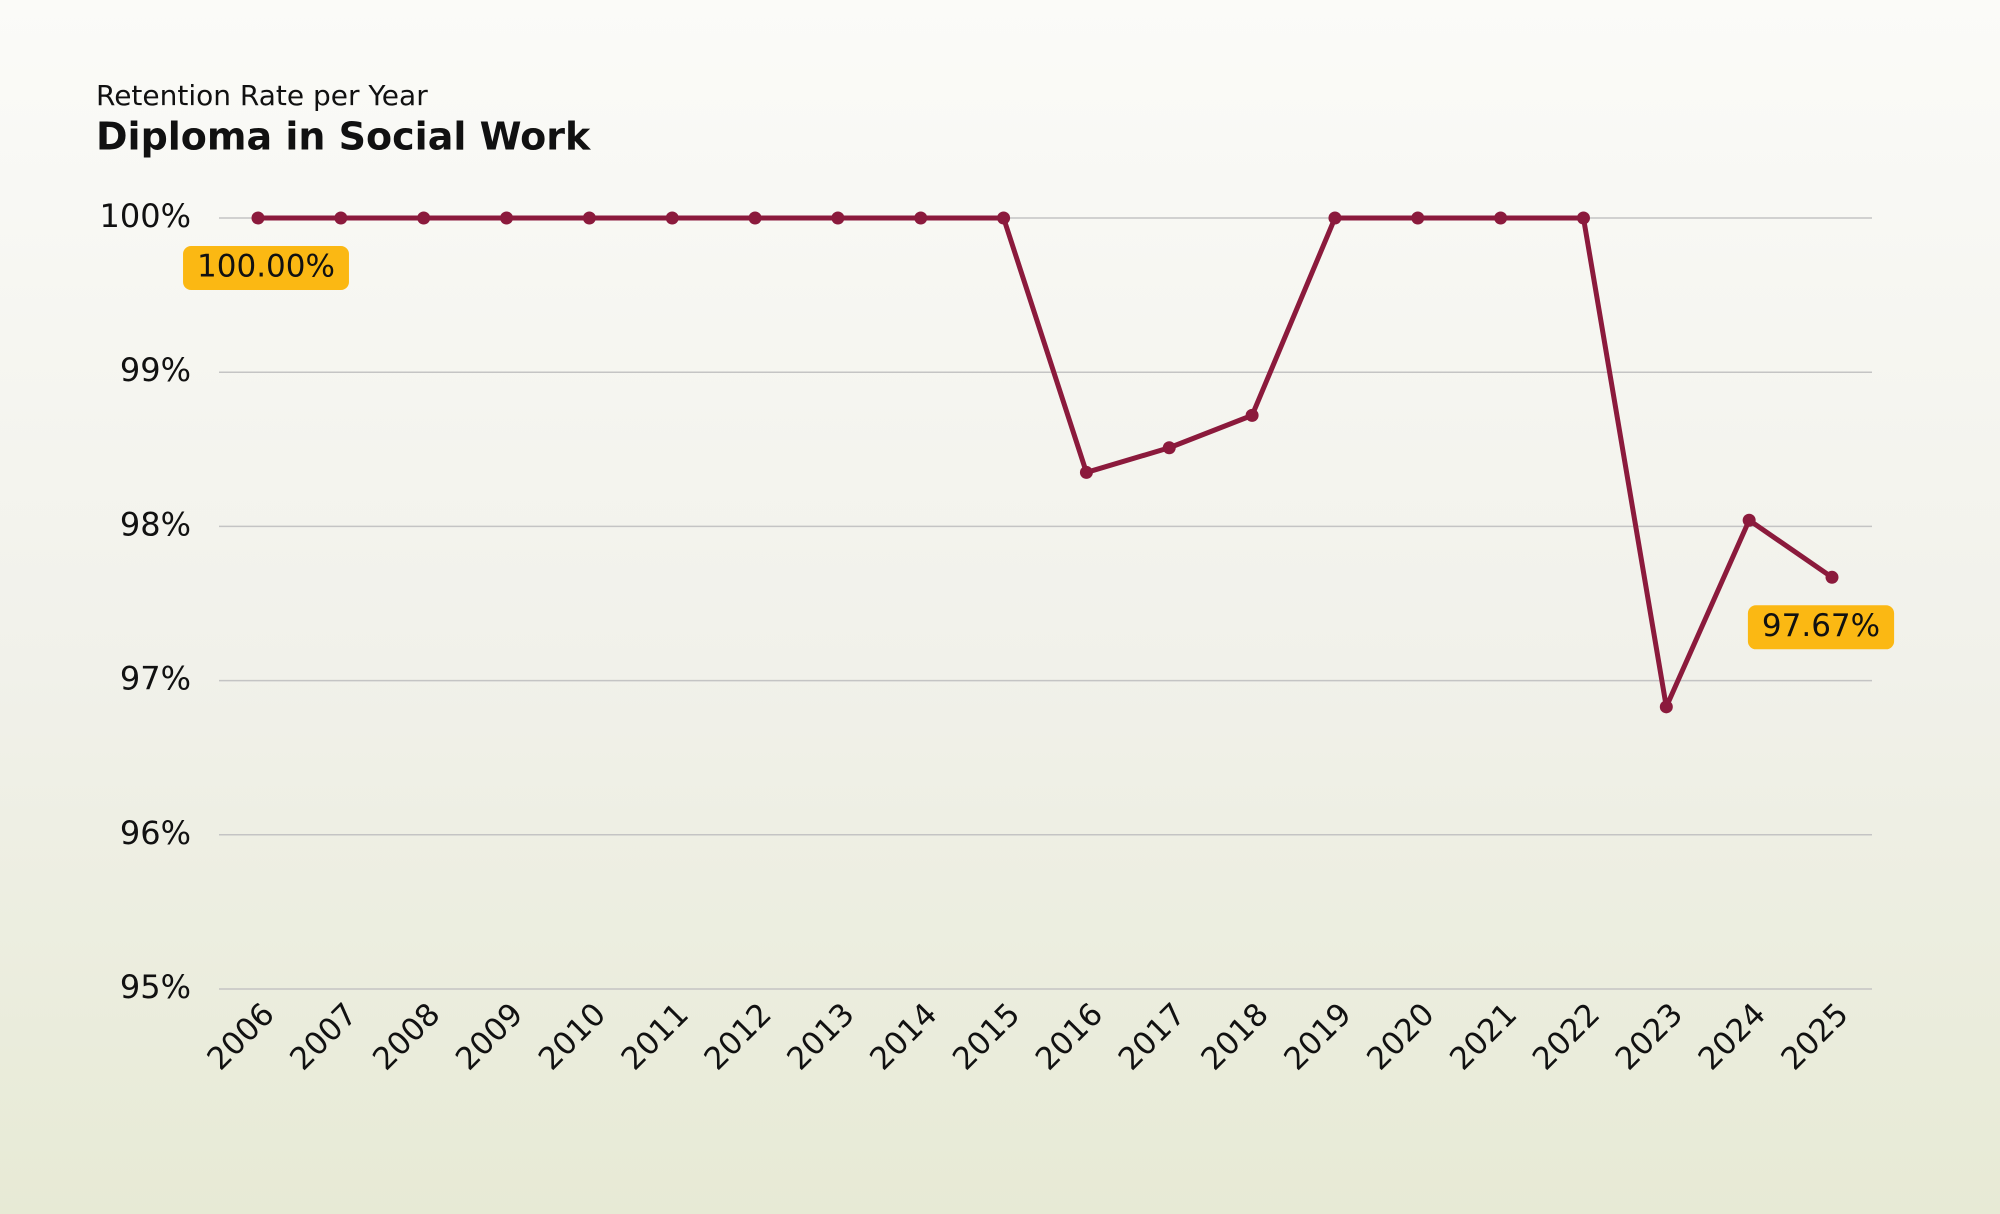 The width and height of the screenshot is (2000, 1214). I want to click on value-label: 100.00%, so click(266, 268).